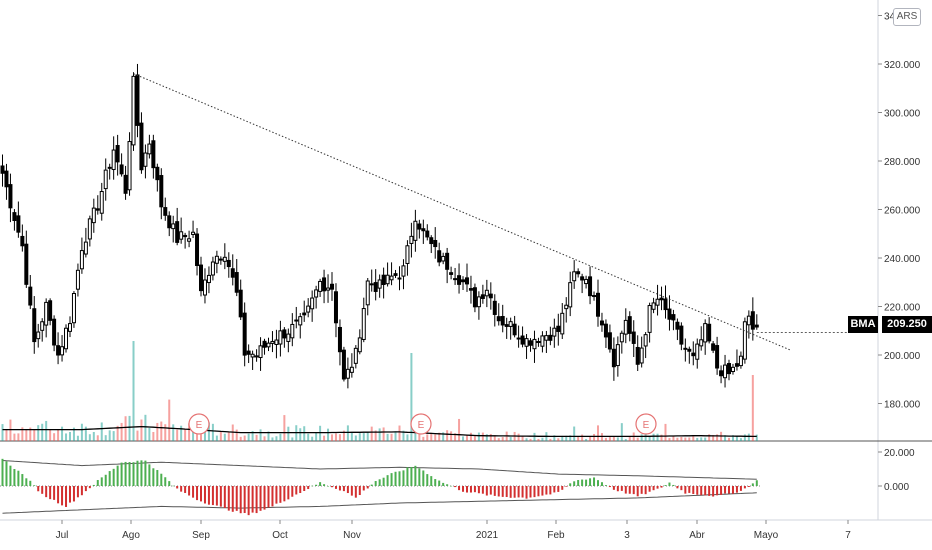 This screenshot has height=550, width=932. Describe the element at coordinates (280, 535) in the screenshot. I see `time-tick-label: Oct` at that location.